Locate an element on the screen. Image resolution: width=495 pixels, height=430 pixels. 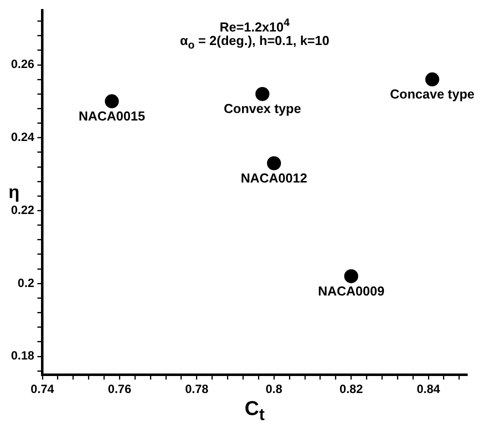
annotation: Concave type is located at coordinates (432, 94).